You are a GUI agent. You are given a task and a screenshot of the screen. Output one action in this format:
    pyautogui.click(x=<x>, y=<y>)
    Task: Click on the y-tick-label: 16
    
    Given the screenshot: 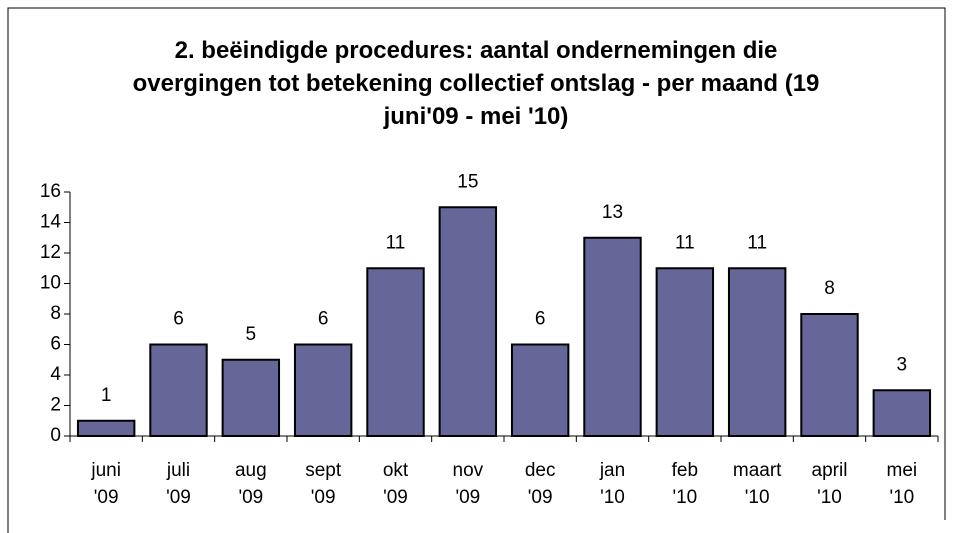 What is the action you would take?
    pyautogui.click(x=50, y=191)
    